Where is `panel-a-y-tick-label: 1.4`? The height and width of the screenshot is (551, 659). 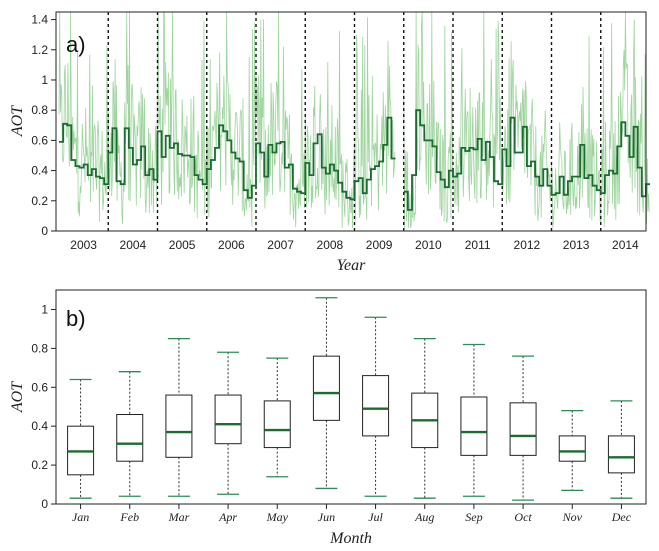
panel-a-y-tick-label: 1.4 is located at coordinates (39, 20).